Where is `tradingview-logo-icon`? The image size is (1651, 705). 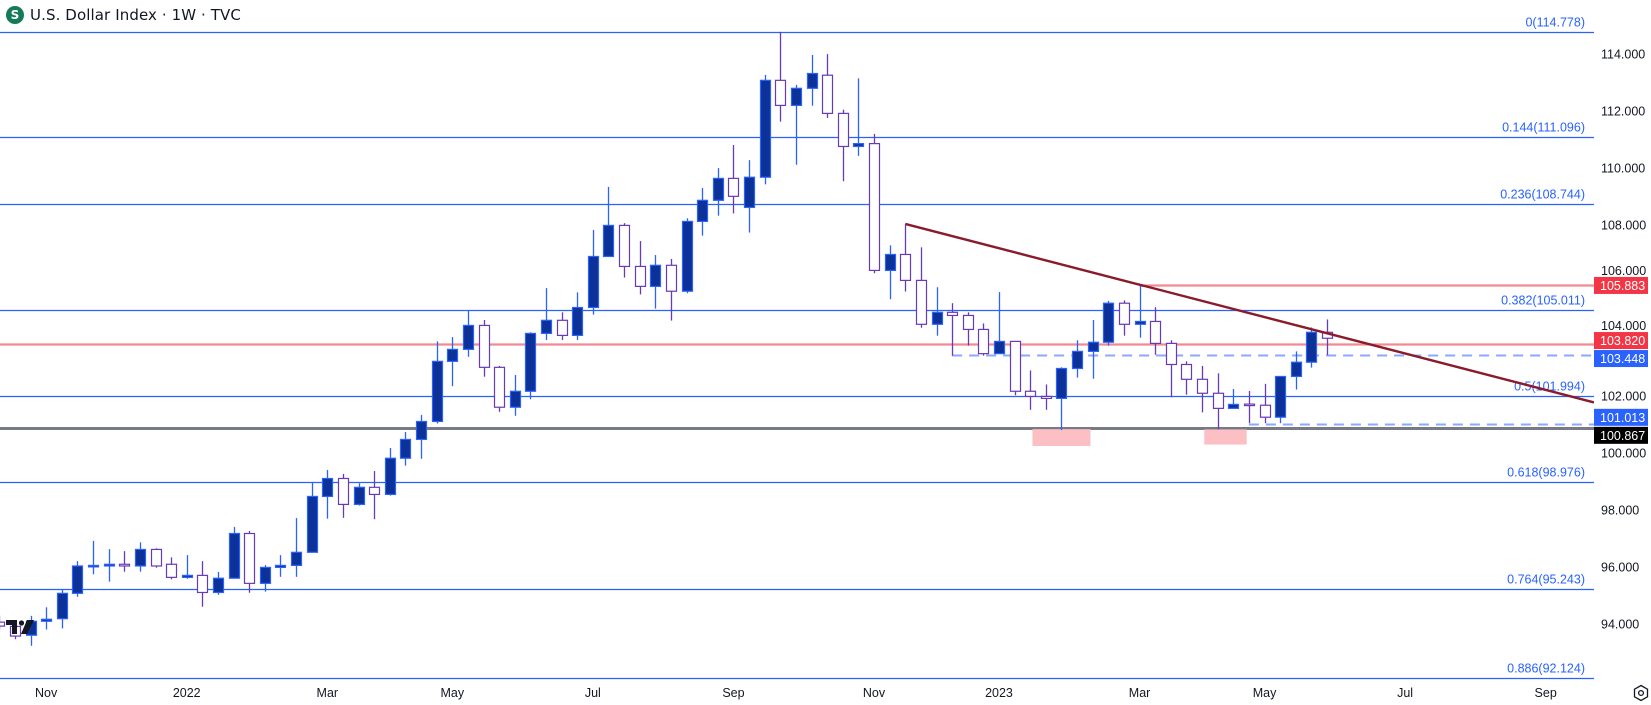 tradingview-logo-icon is located at coordinates (21, 627).